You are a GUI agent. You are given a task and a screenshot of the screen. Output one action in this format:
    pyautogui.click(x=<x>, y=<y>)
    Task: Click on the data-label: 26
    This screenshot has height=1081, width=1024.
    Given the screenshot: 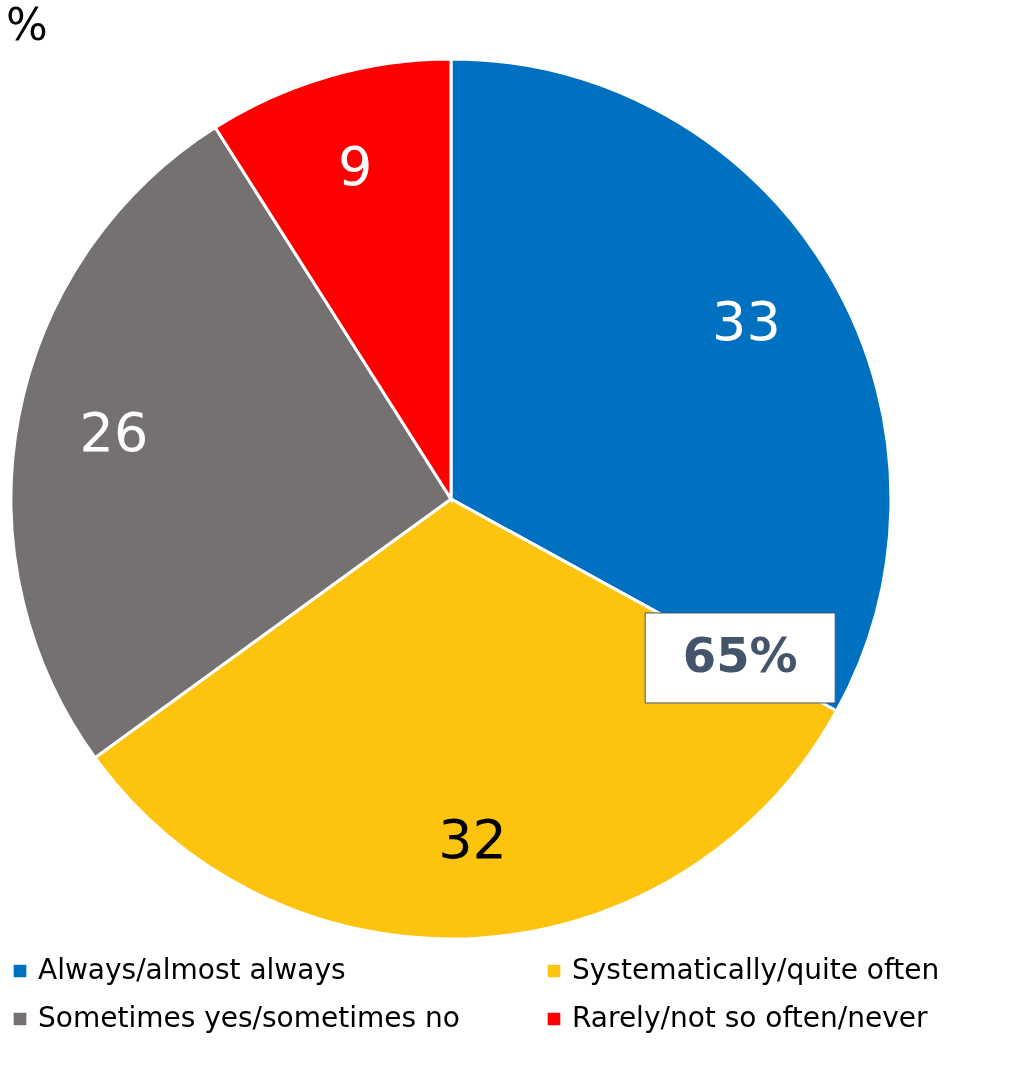 What is the action you would take?
    pyautogui.click(x=114, y=432)
    